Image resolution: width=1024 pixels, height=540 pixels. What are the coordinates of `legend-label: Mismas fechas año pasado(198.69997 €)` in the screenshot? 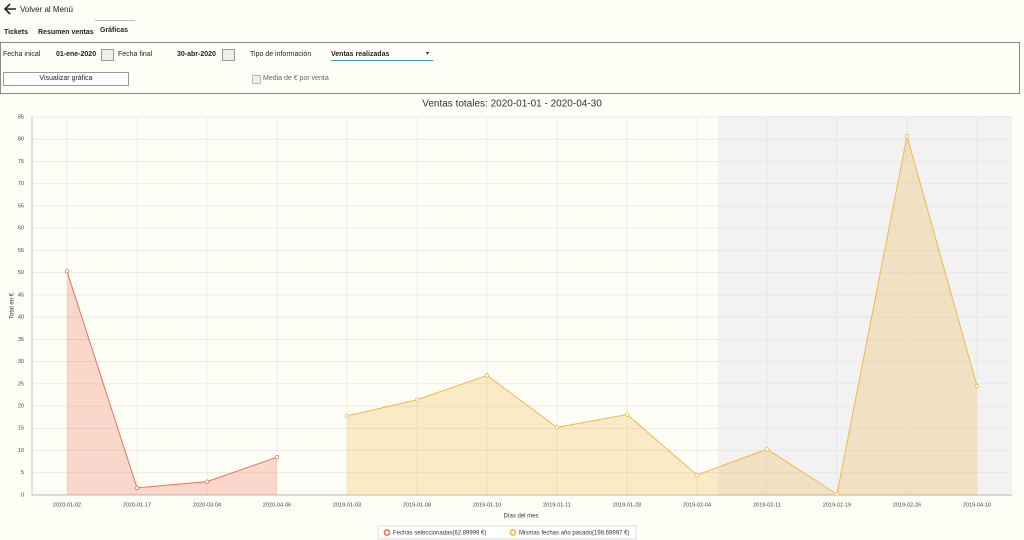 It's located at (574, 534).